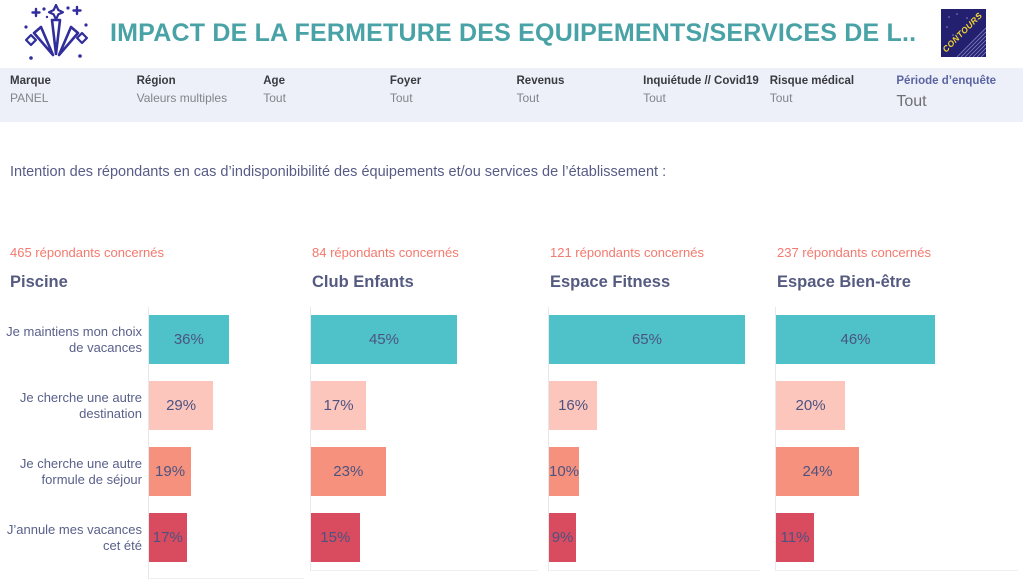 The image size is (1023, 582). What do you see at coordinates (897, 537) in the screenshot?
I see `bar-row: 11%` at bounding box center [897, 537].